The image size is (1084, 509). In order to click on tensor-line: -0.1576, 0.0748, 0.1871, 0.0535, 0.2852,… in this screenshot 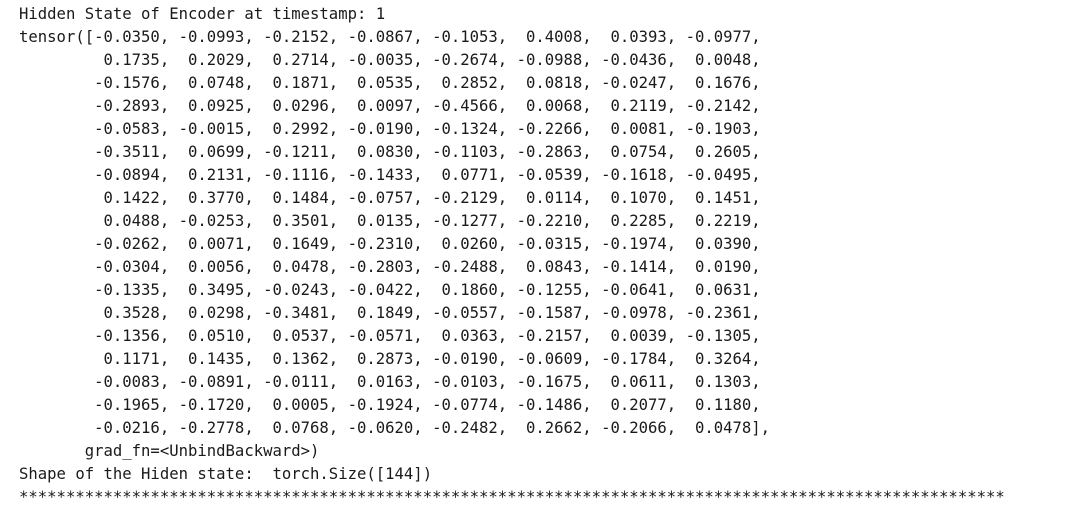, I will do `click(390, 83)`.